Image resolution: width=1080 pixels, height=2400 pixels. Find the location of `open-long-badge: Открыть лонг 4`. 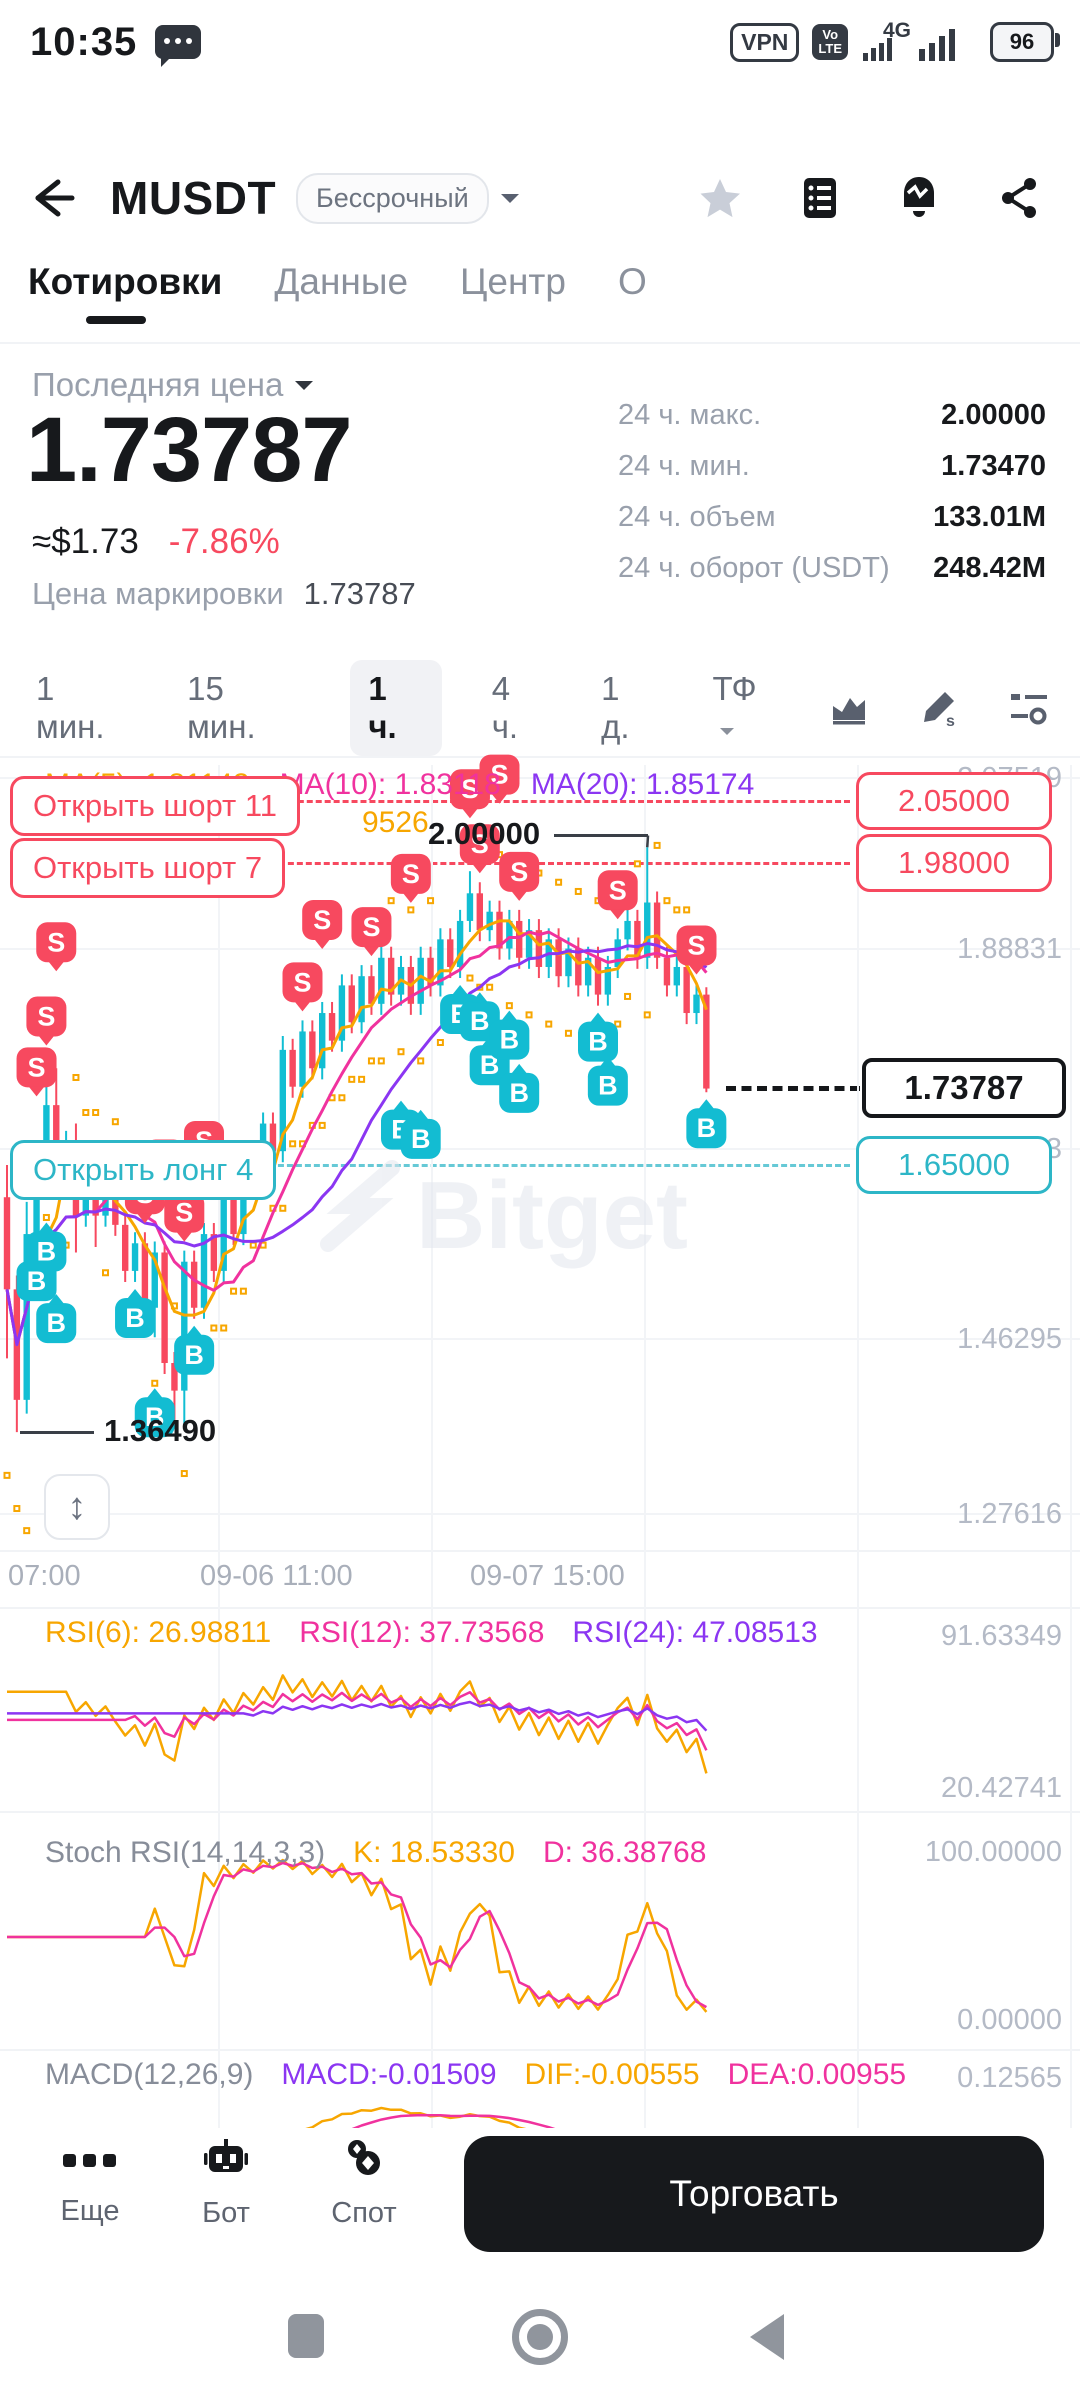

open-long-badge: Открыть лонг 4 is located at coordinates (143, 1170).